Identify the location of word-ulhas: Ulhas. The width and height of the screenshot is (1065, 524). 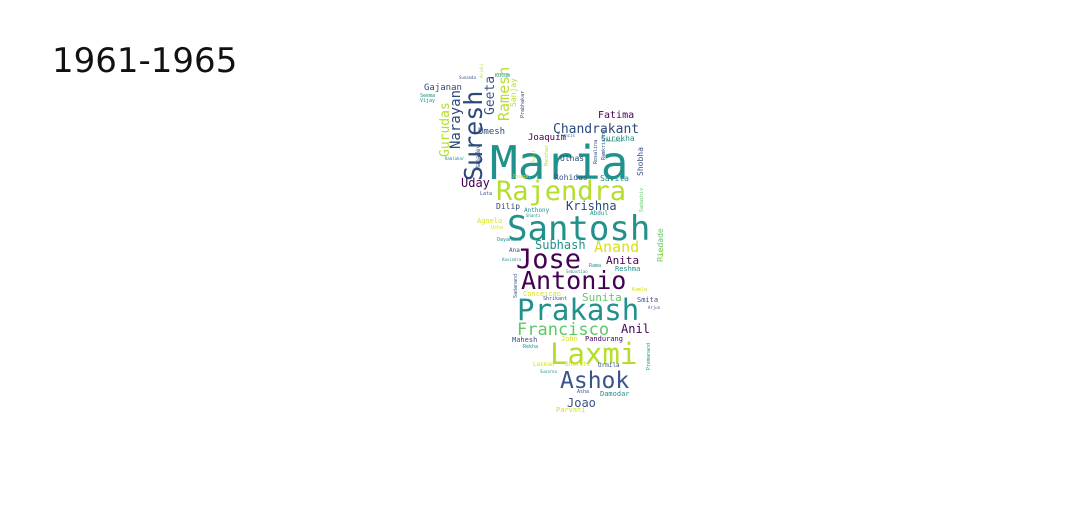
(572, 158).